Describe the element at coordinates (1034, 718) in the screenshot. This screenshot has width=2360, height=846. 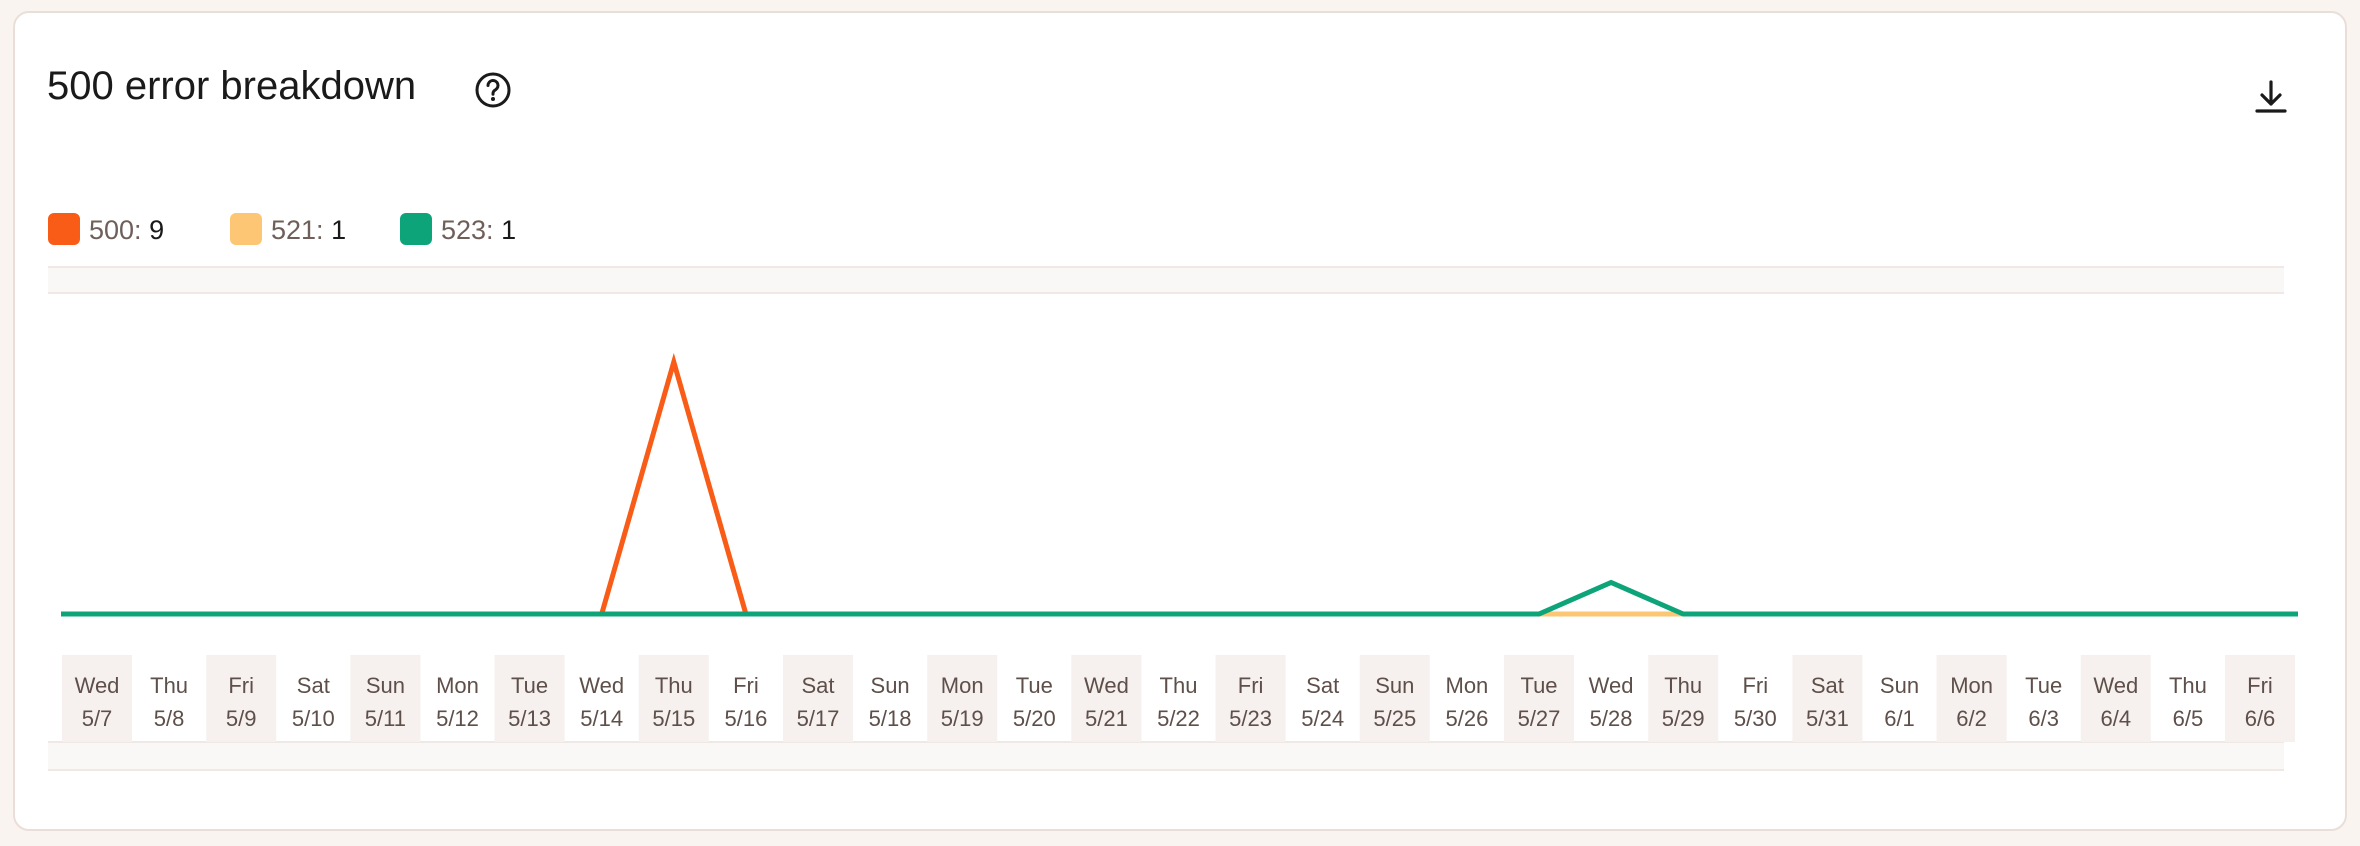
I see `x-tick-label-date: 5/20` at that location.